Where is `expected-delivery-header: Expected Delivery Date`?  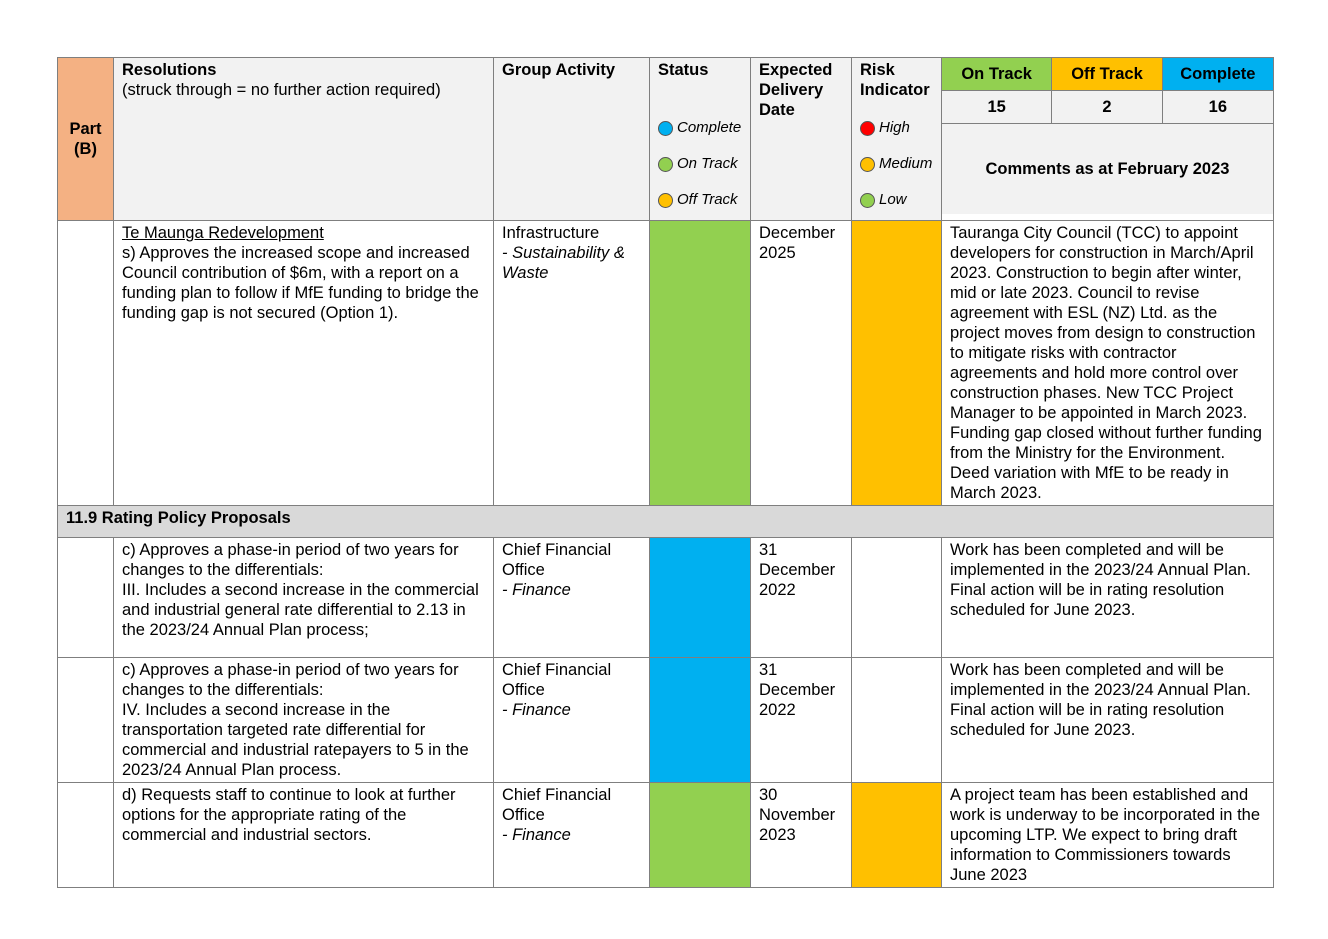
expected-delivery-header: Expected Delivery Date is located at coordinates (801, 139).